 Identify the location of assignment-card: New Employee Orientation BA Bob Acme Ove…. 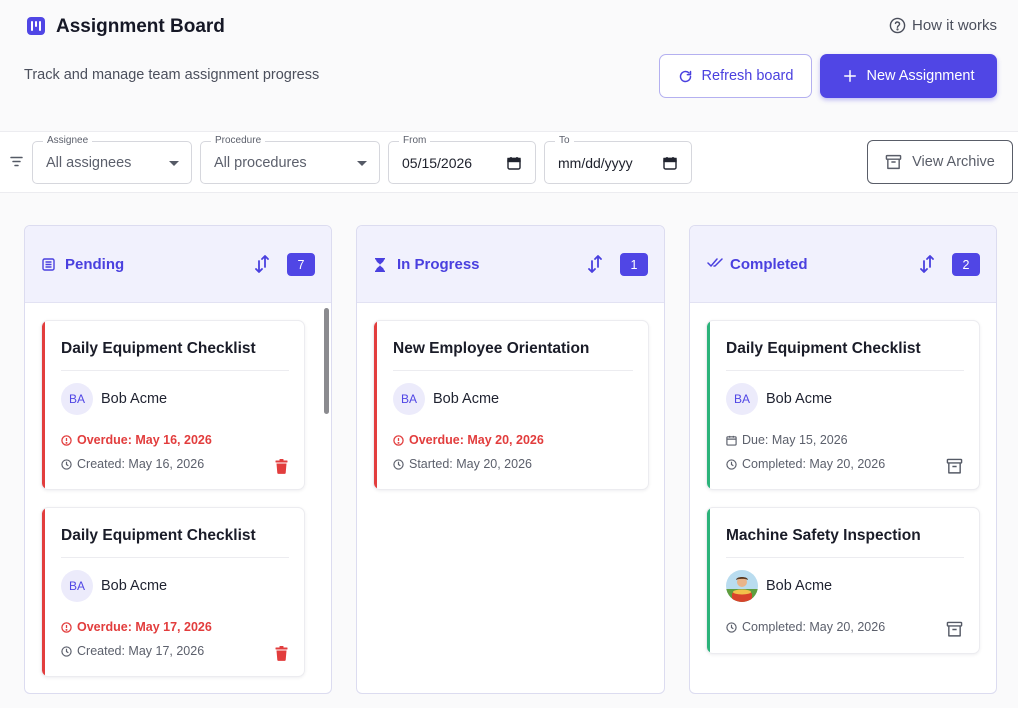
(511, 405).